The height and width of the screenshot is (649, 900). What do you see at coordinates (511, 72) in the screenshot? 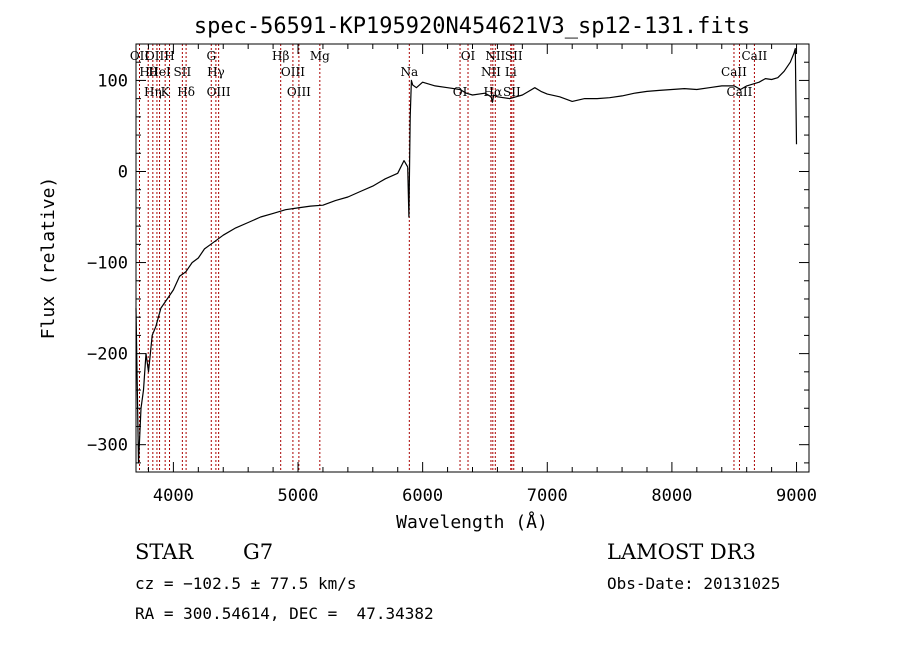
I see `line-marker-label: Li` at bounding box center [511, 72].